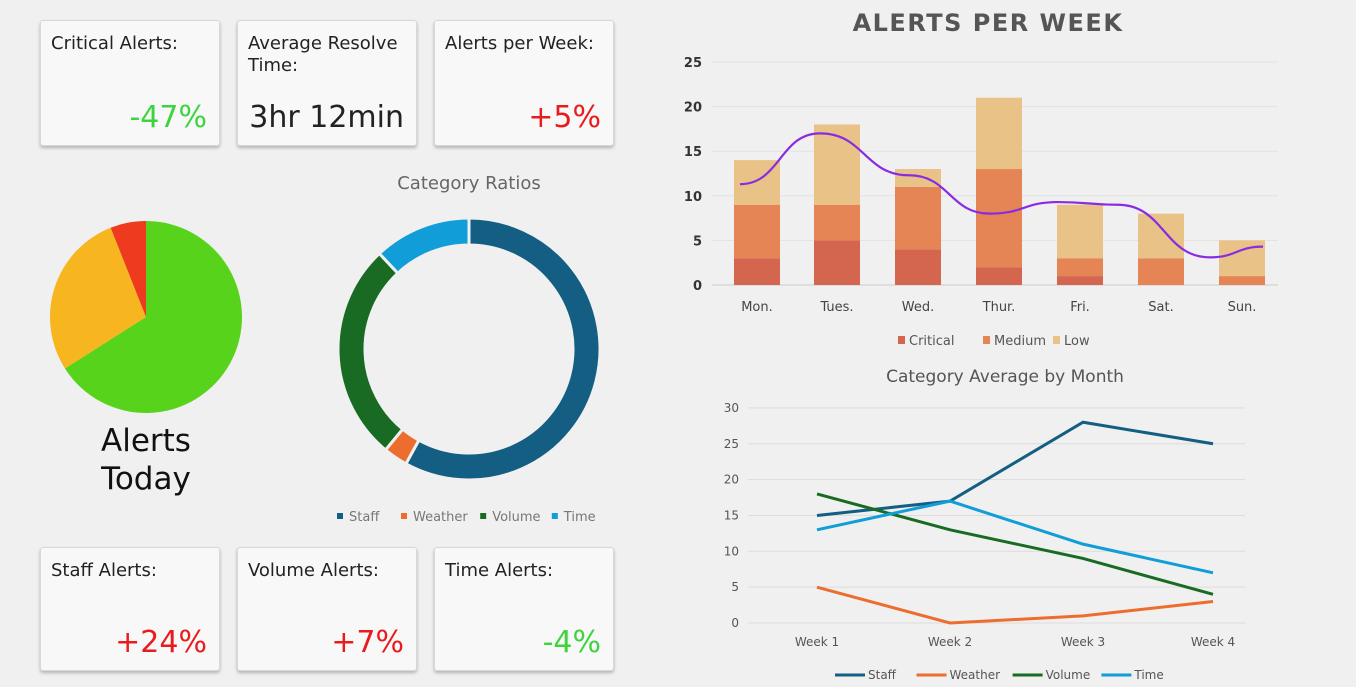 Image resolution: width=1356 pixels, height=687 pixels. I want to click on x-tick-label: Mon., so click(757, 307).